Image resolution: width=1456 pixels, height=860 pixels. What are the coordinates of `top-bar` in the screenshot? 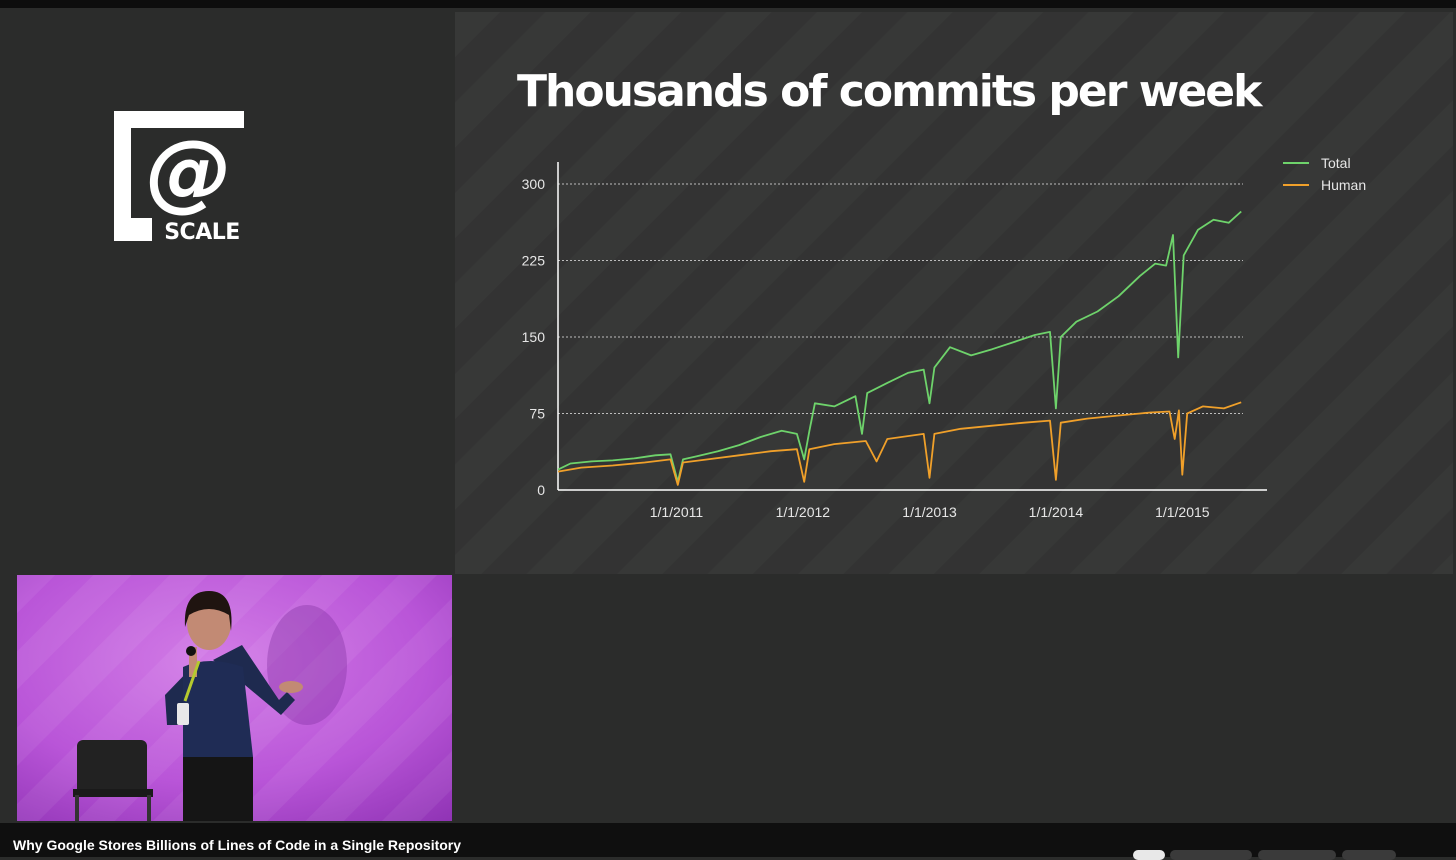 It's located at (728, 4).